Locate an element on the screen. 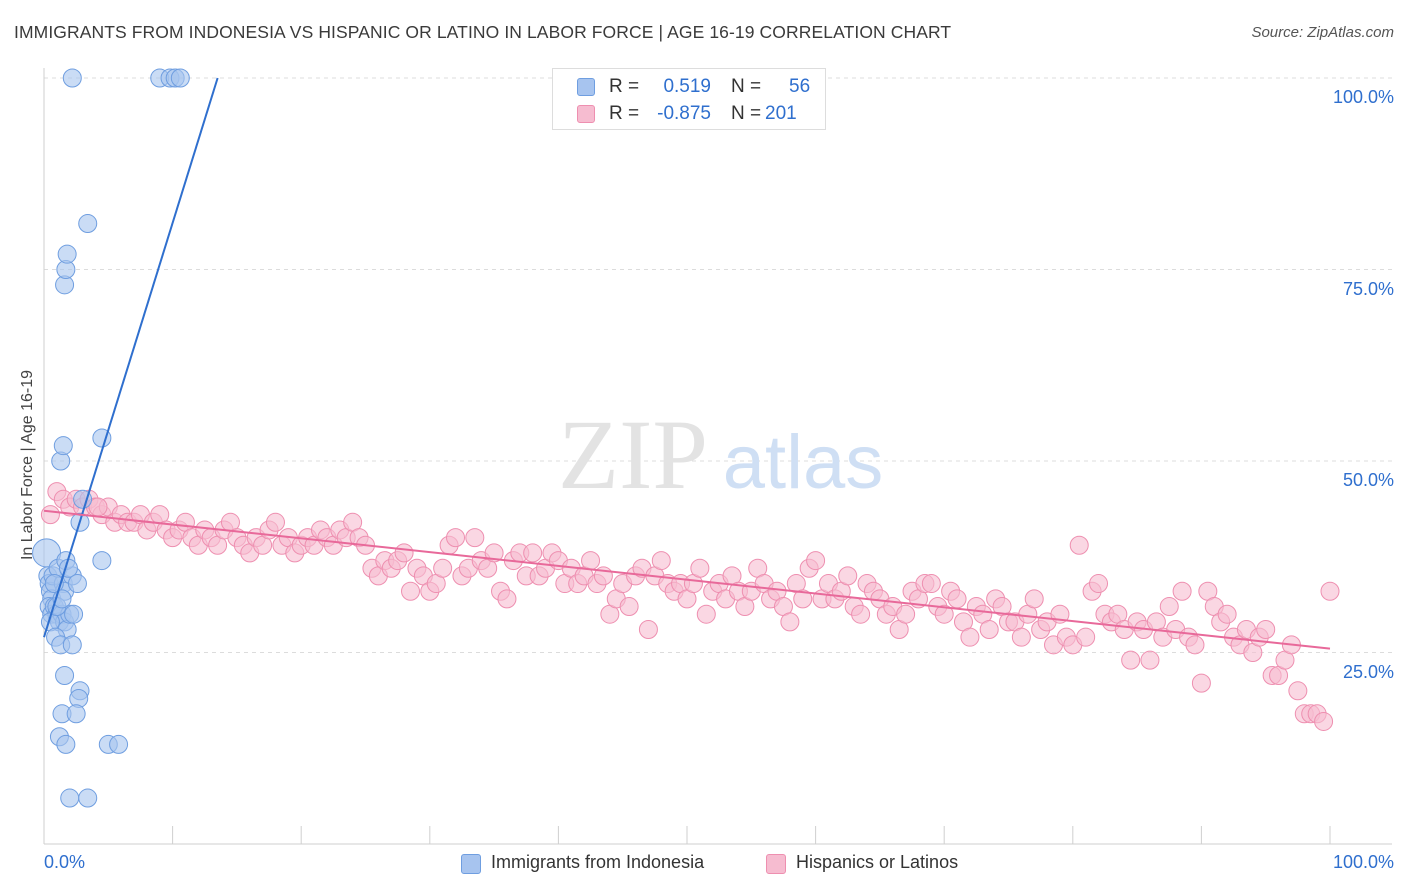 The image size is (1406, 892). n-value-hispanic: 201 is located at coordinates (781, 113).